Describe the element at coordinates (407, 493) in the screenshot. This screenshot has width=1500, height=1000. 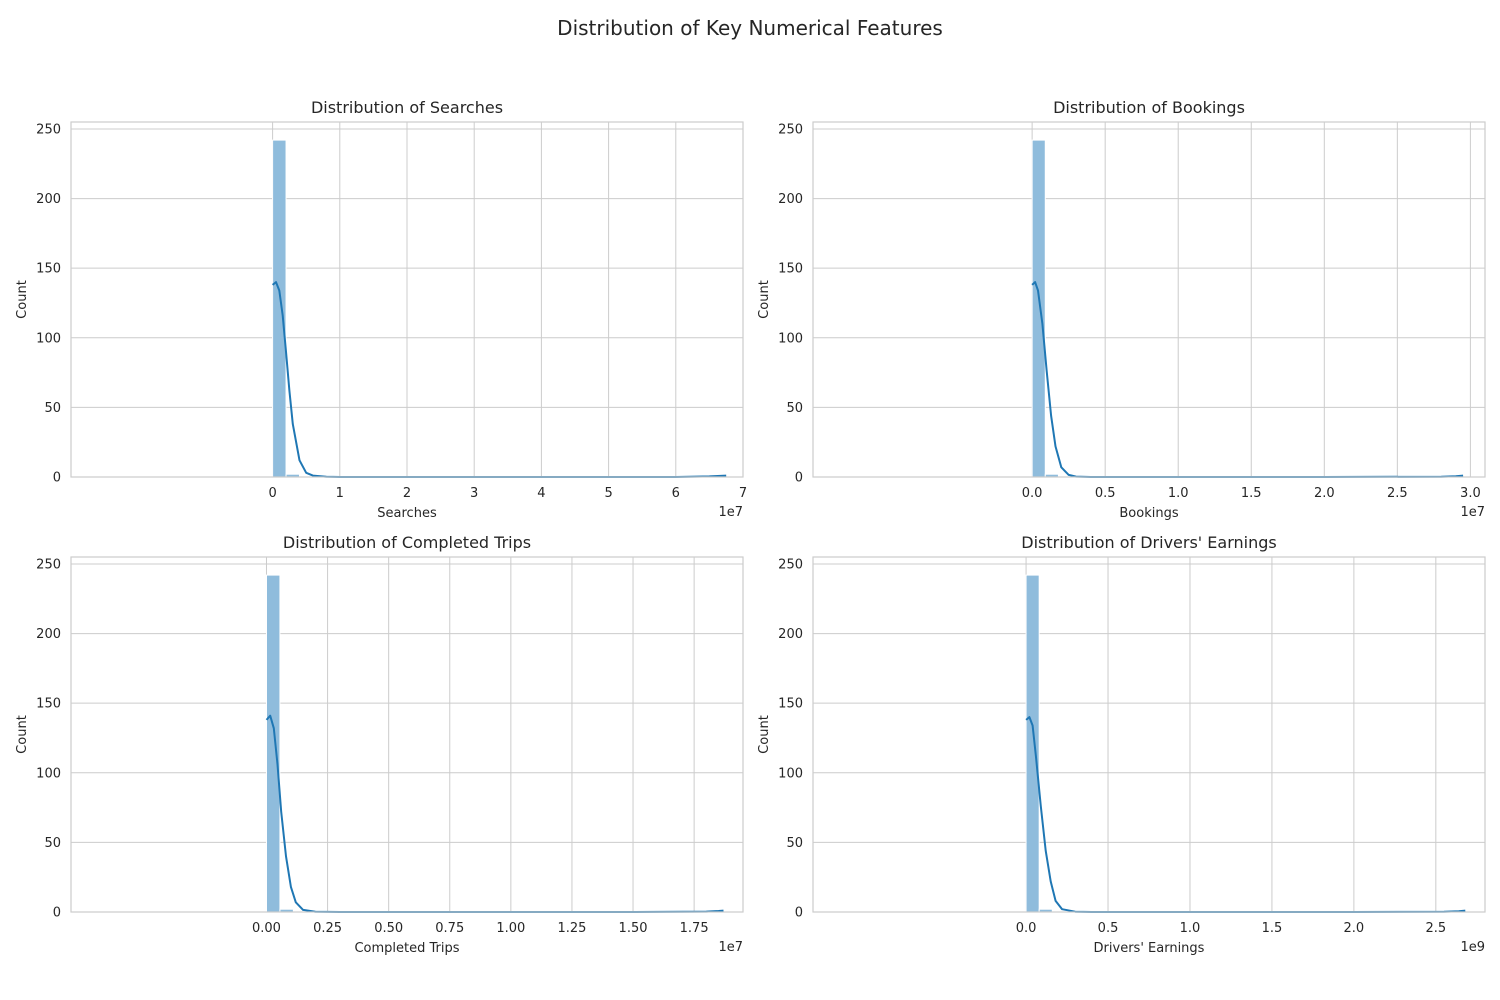
I see `x-tick-label: 2` at that location.